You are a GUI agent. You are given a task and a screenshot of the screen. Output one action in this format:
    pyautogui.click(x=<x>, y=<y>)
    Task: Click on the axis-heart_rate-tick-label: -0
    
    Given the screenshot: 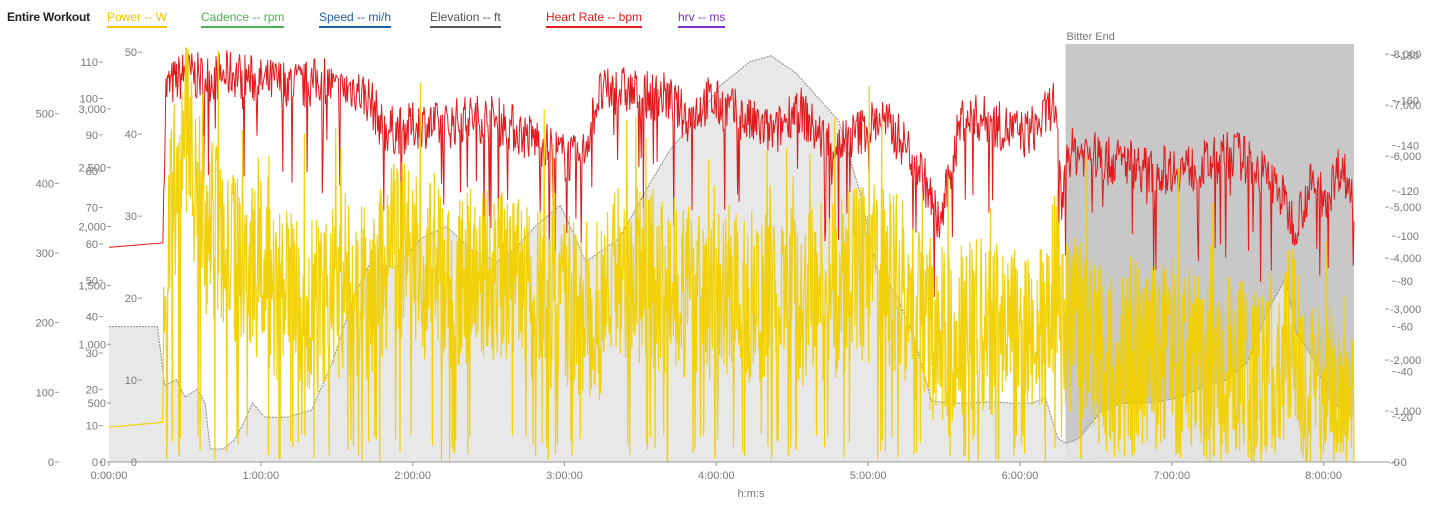 What is the action you would take?
    pyautogui.click(x=1402, y=463)
    